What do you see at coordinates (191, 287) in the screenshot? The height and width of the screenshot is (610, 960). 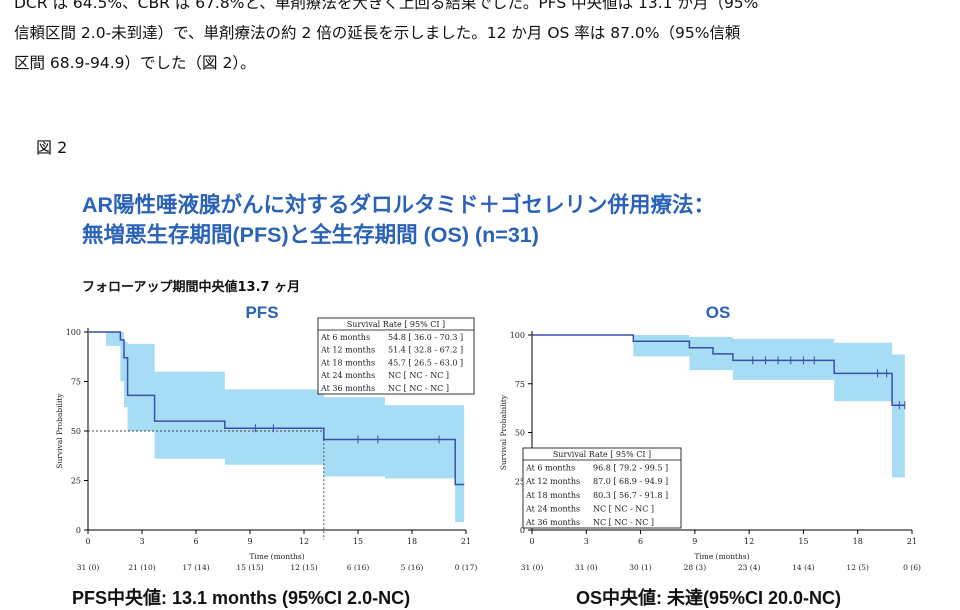 I see `followup-label: フォローアップ期間中央値13.7 ヶ月` at bounding box center [191, 287].